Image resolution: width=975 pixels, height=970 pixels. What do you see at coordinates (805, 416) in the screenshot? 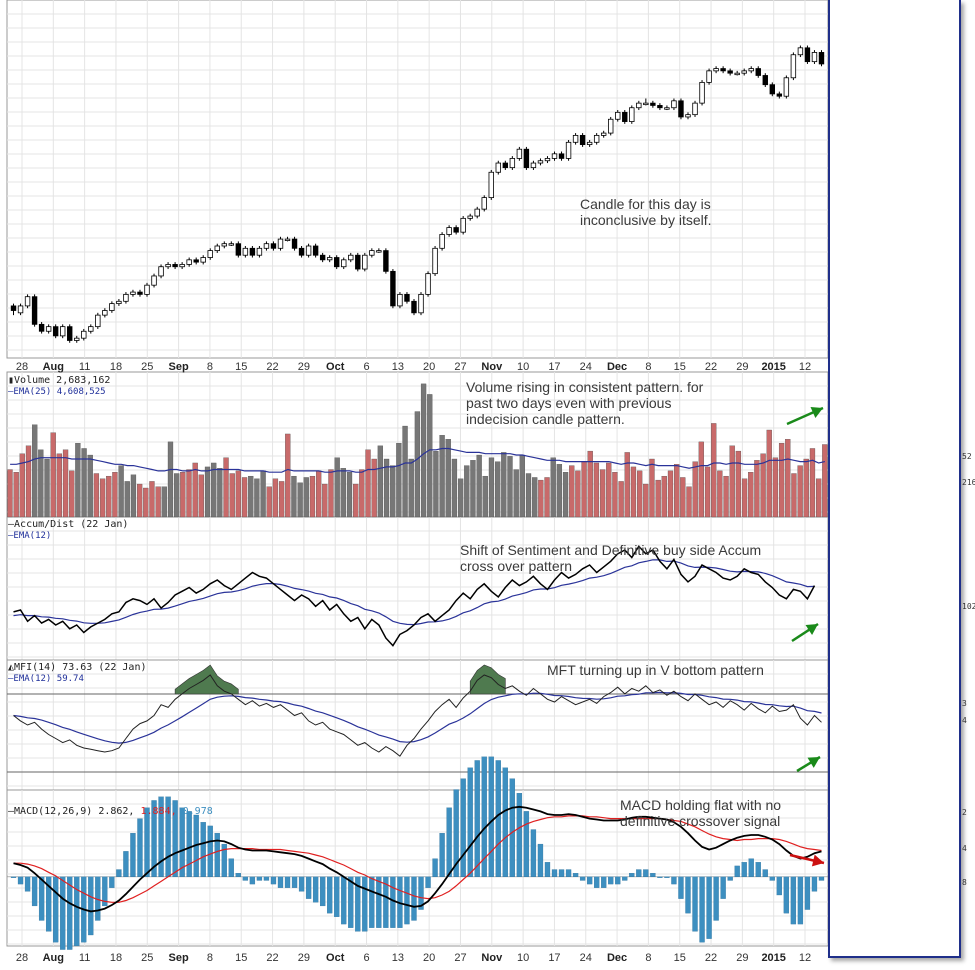
I see `volume-up-arrow-icon` at bounding box center [805, 416].